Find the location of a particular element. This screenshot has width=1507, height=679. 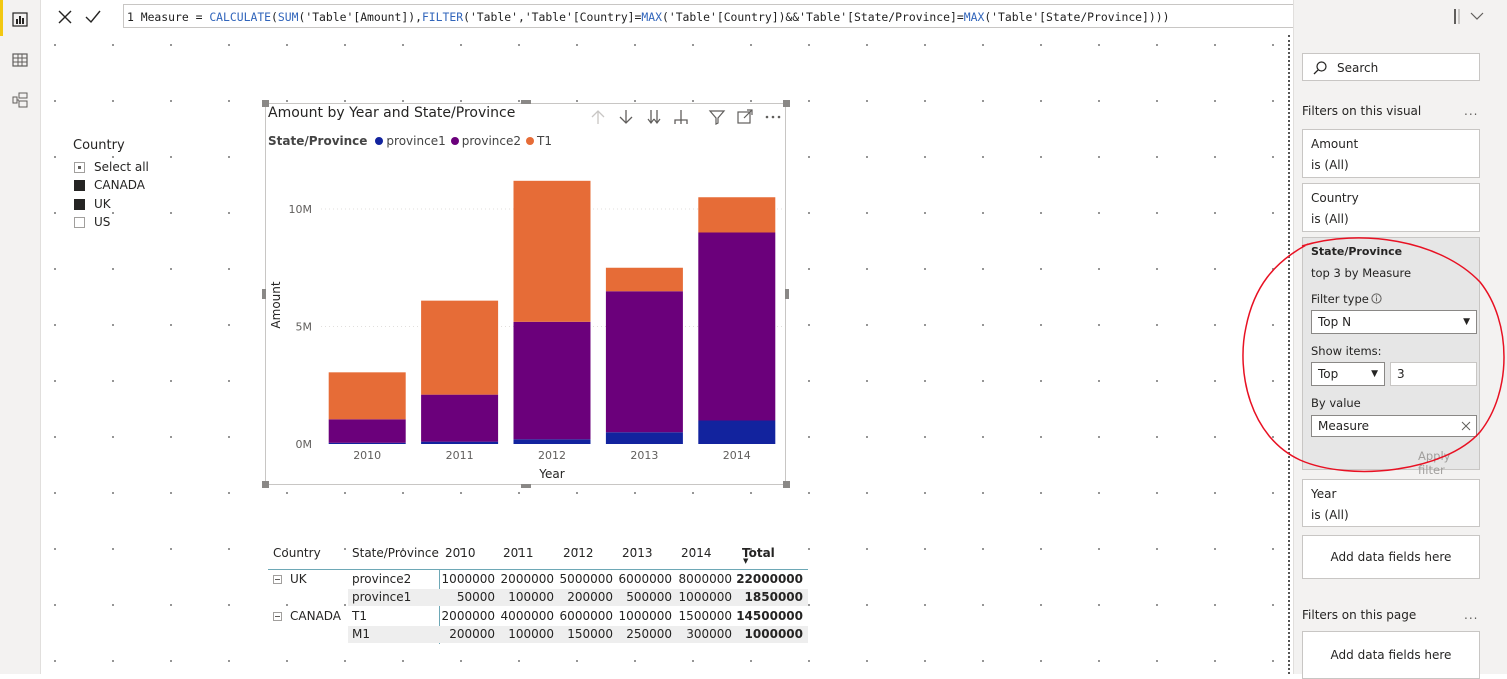

legend-item: T1 is located at coordinates (539, 141).